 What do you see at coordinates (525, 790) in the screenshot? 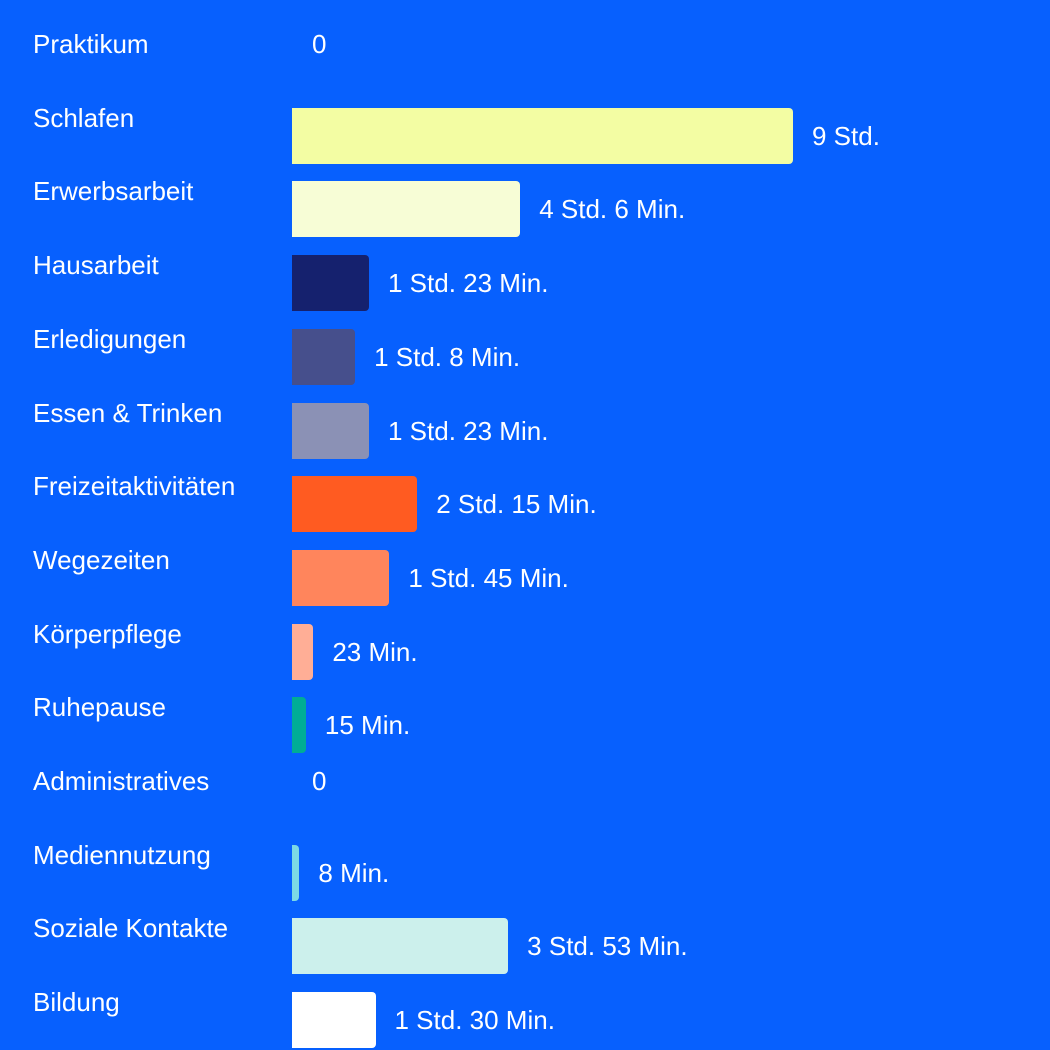
I see `bar-row: Administratives 0` at bounding box center [525, 790].